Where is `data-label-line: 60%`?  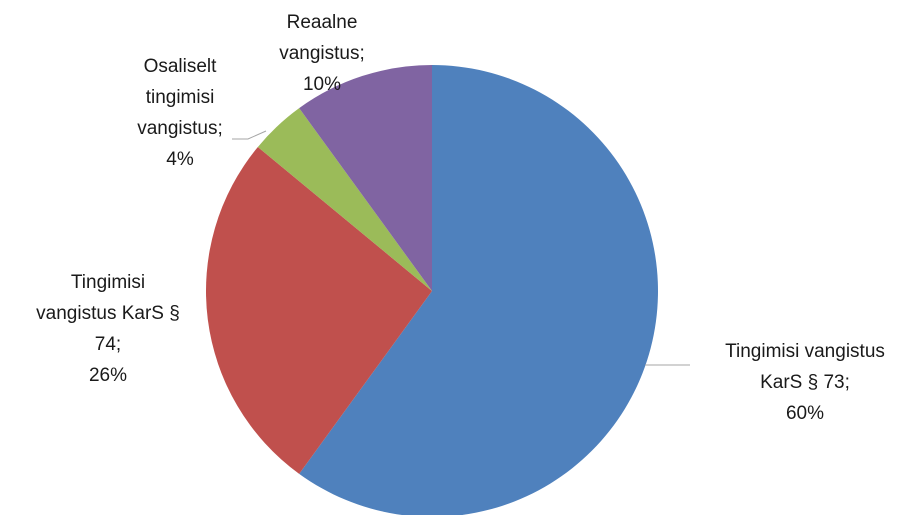 data-label-line: 60% is located at coordinates (805, 413).